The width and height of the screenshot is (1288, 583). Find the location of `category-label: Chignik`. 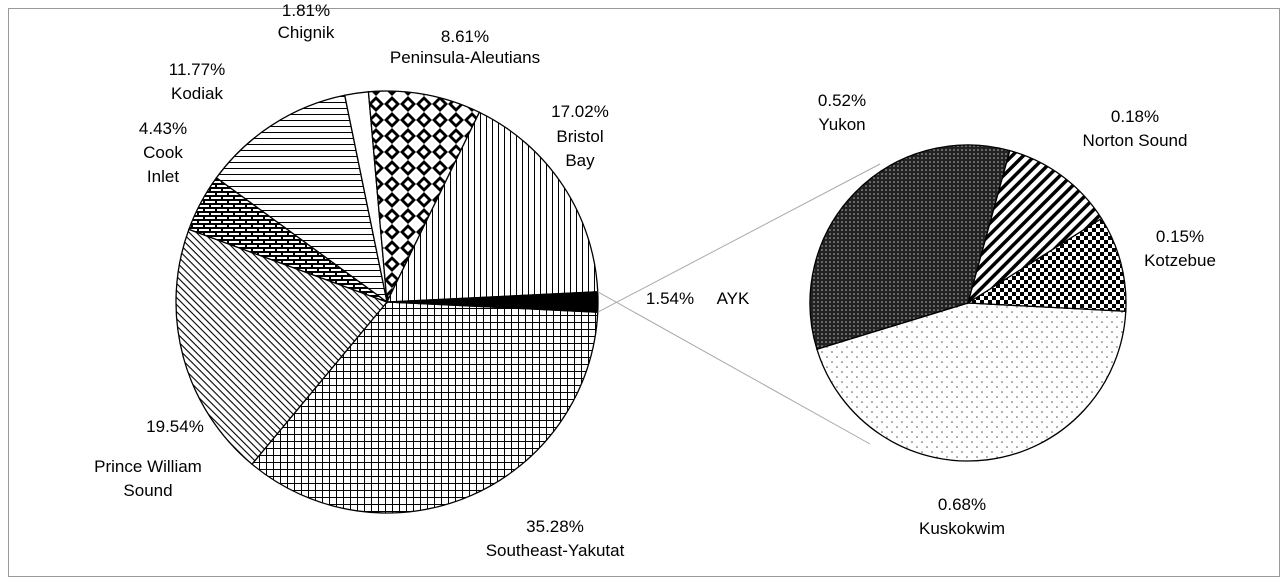

category-label: Chignik is located at coordinates (306, 32).